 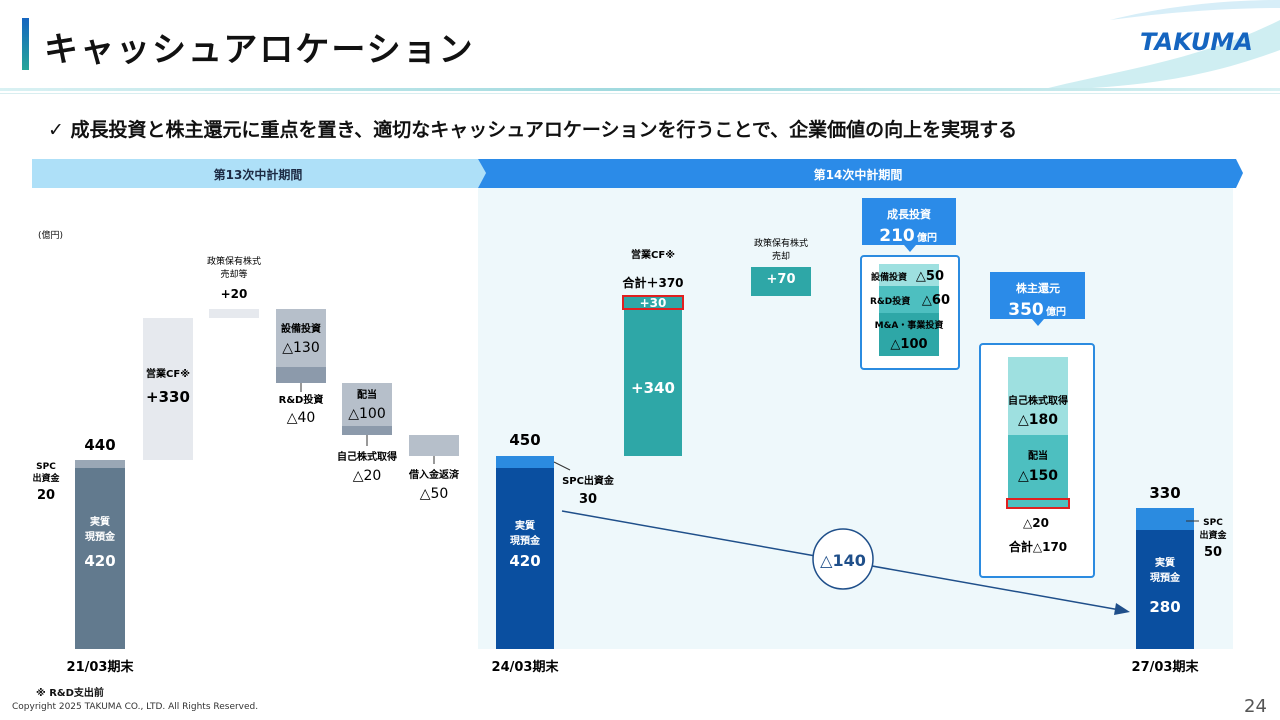 What do you see at coordinates (1056, 311) in the screenshot?
I see `return-unit: 億円` at bounding box center [1056, 311].